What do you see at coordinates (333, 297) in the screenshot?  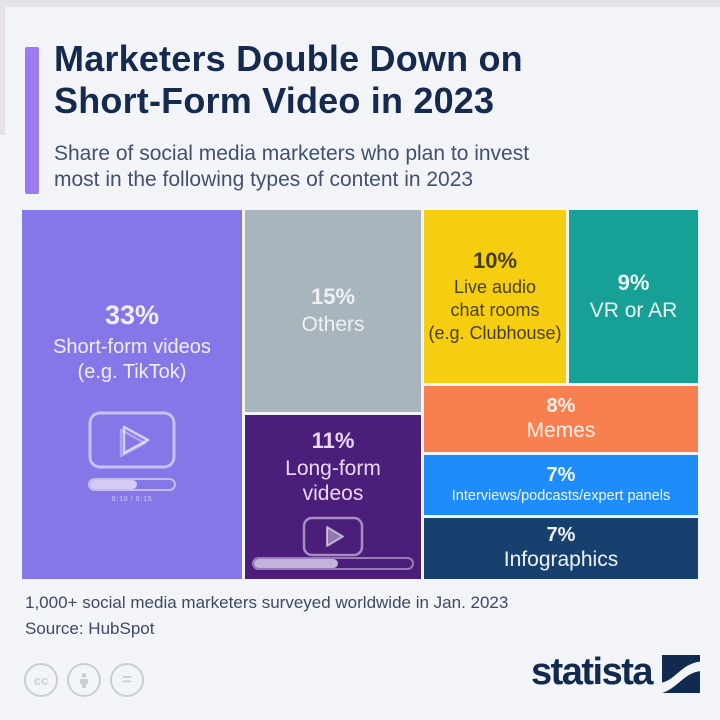 I see `others-percent: 15%` at bounding box center [333, 297].